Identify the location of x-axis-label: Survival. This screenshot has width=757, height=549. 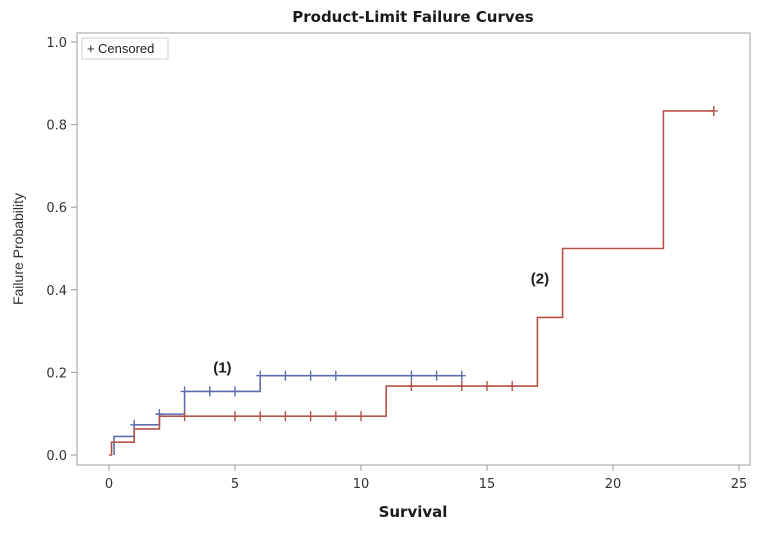
(413, 512).